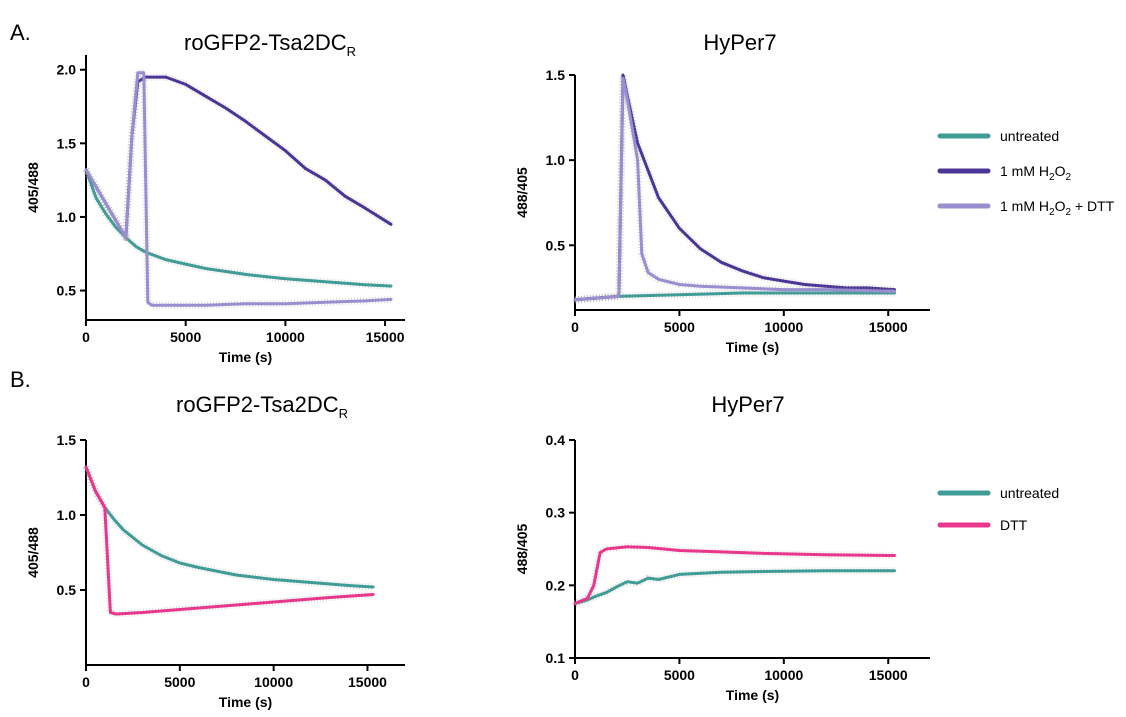 This screenshot has width=1126, height=717. I want to click on a1-y-tick-label: 1.5, so click(67, 143).